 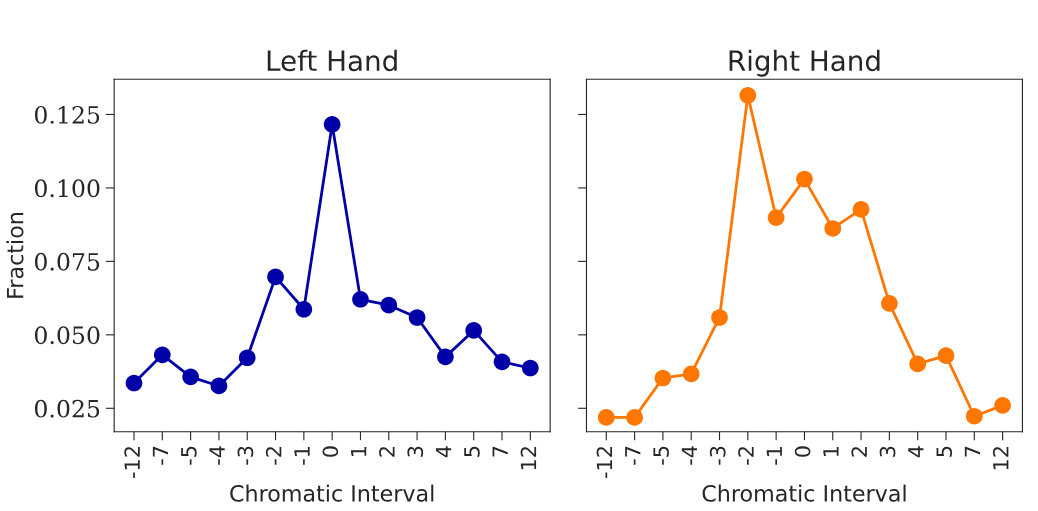 I want to click on y-tick-label: 0.050, so click(x=67, y=335).